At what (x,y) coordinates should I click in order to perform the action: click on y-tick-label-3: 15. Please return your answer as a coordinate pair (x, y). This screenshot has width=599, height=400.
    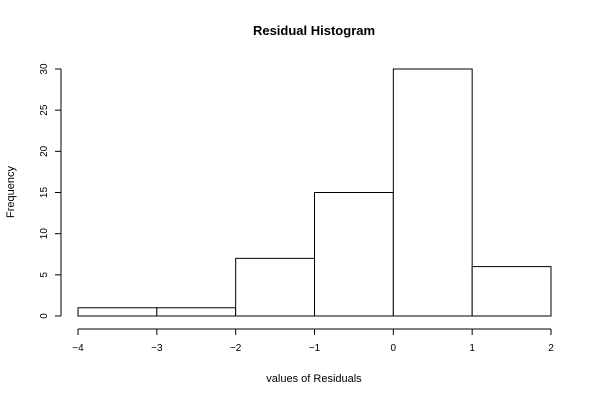
    Looking at the image, I should click on (44, 193).